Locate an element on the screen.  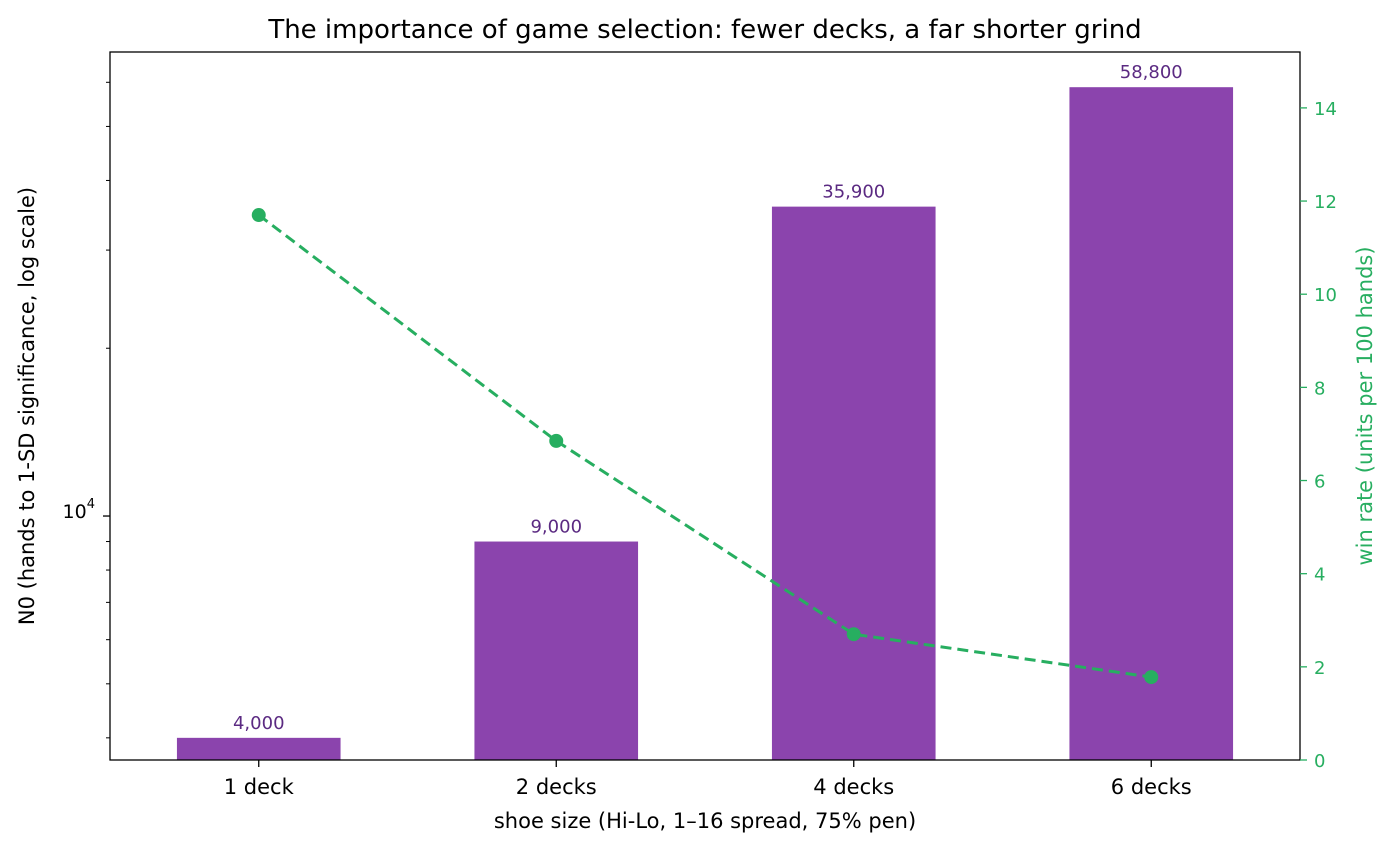
x-tick-label: 2 decks is located at coordinates (556, 787).